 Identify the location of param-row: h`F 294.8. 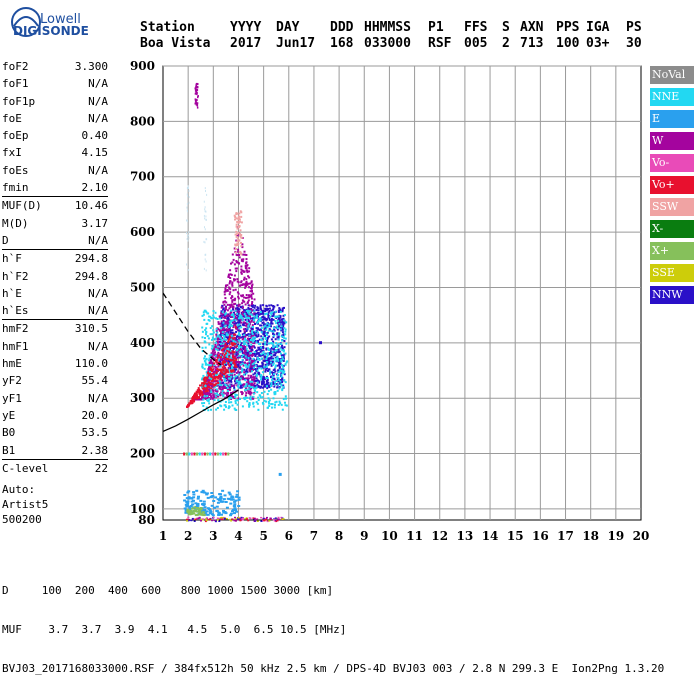
(55, 258).